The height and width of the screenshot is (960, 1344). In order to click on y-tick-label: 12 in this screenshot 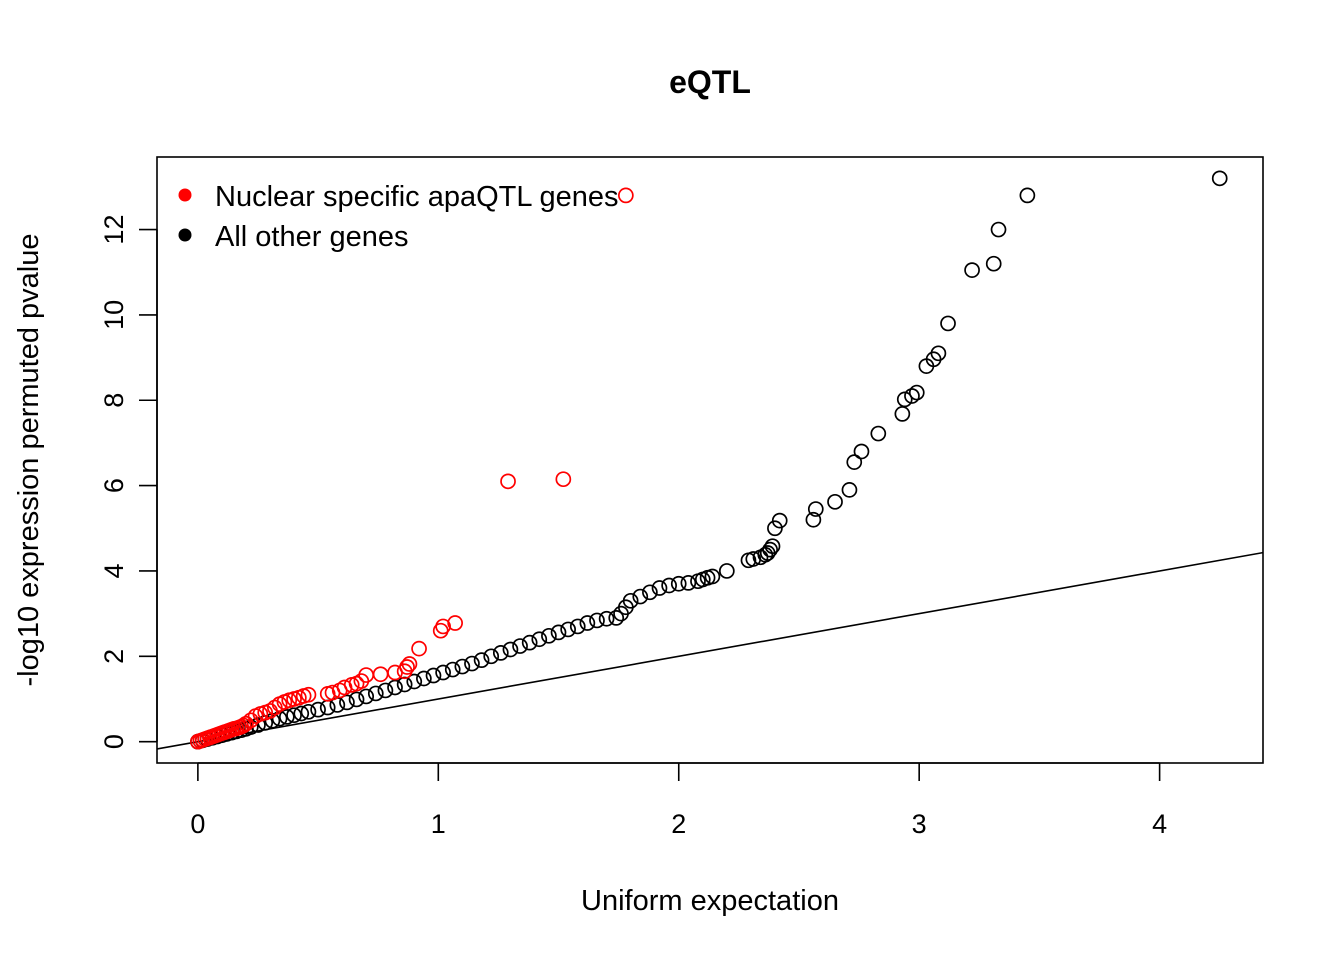, I will do `click(114, 230)`.